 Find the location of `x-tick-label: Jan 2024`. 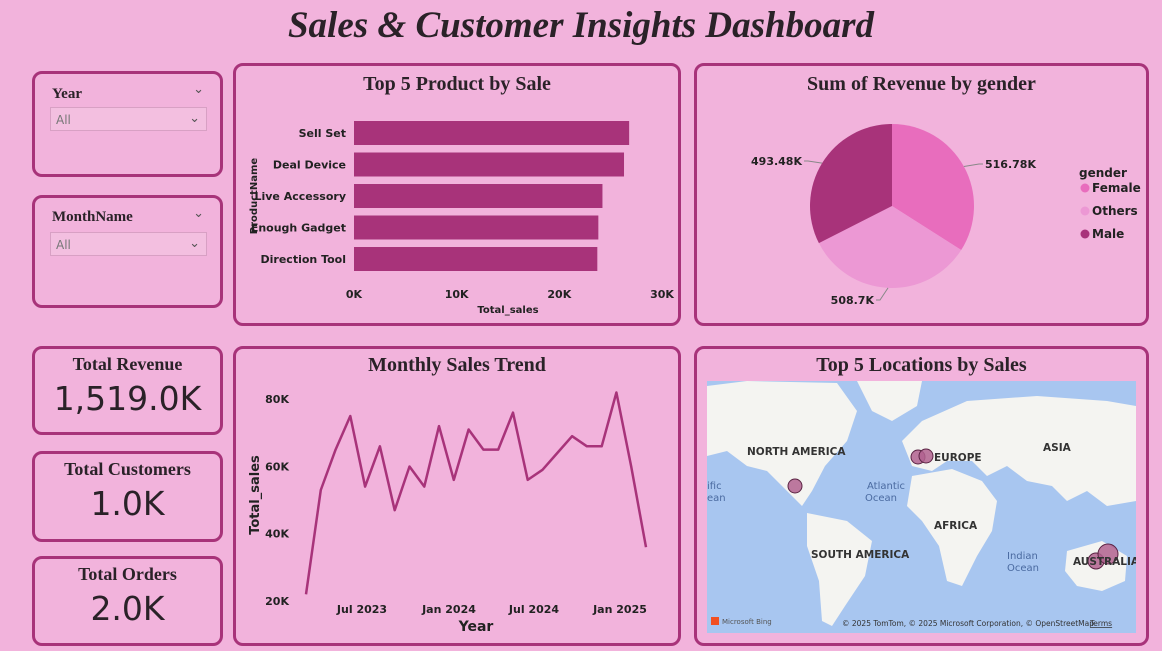

x-tick-label: Jan 2024 is located at coordinates (448, 609).